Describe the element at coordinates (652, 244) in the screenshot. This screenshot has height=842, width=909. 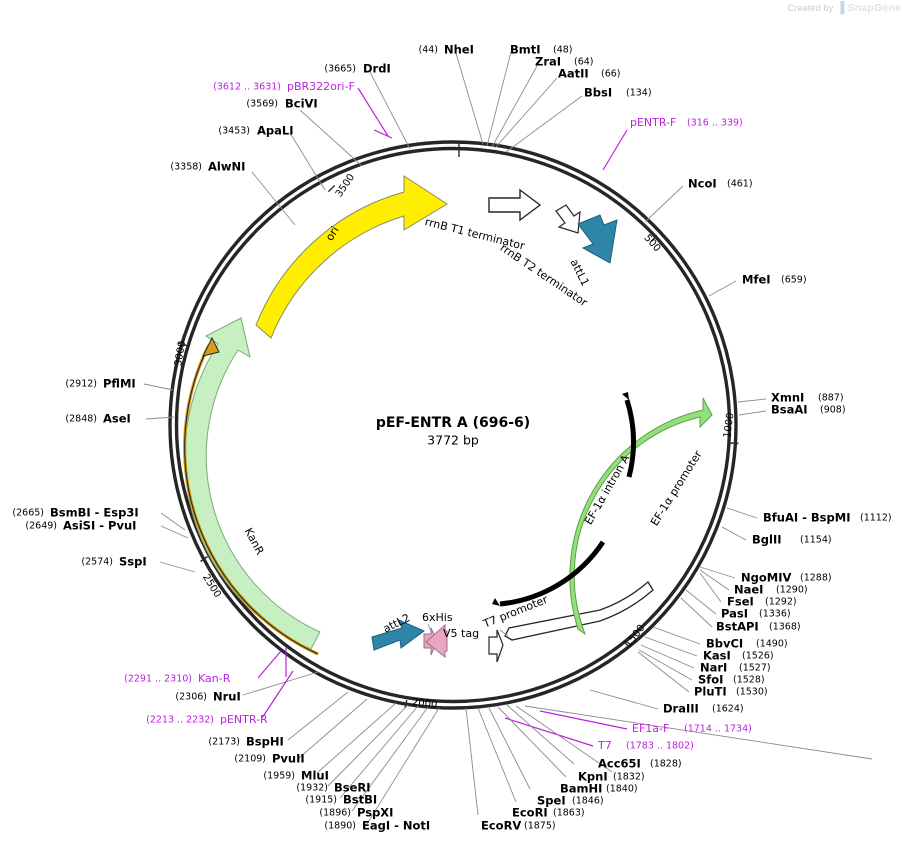
I see `tick-500: 500` at that location.